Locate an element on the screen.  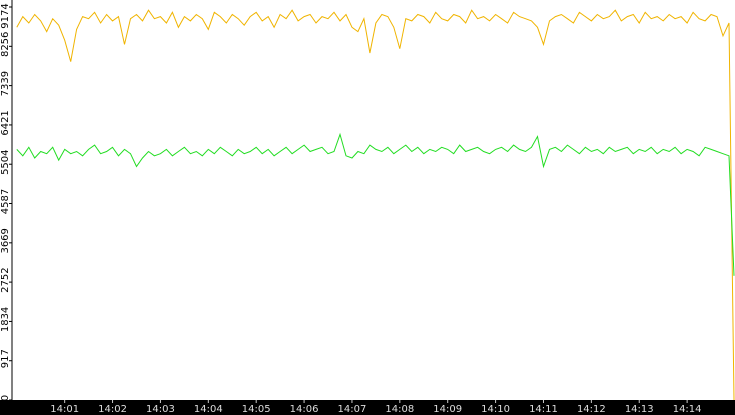
y-tick-label: 7339 is located at coordinates (5, 83).